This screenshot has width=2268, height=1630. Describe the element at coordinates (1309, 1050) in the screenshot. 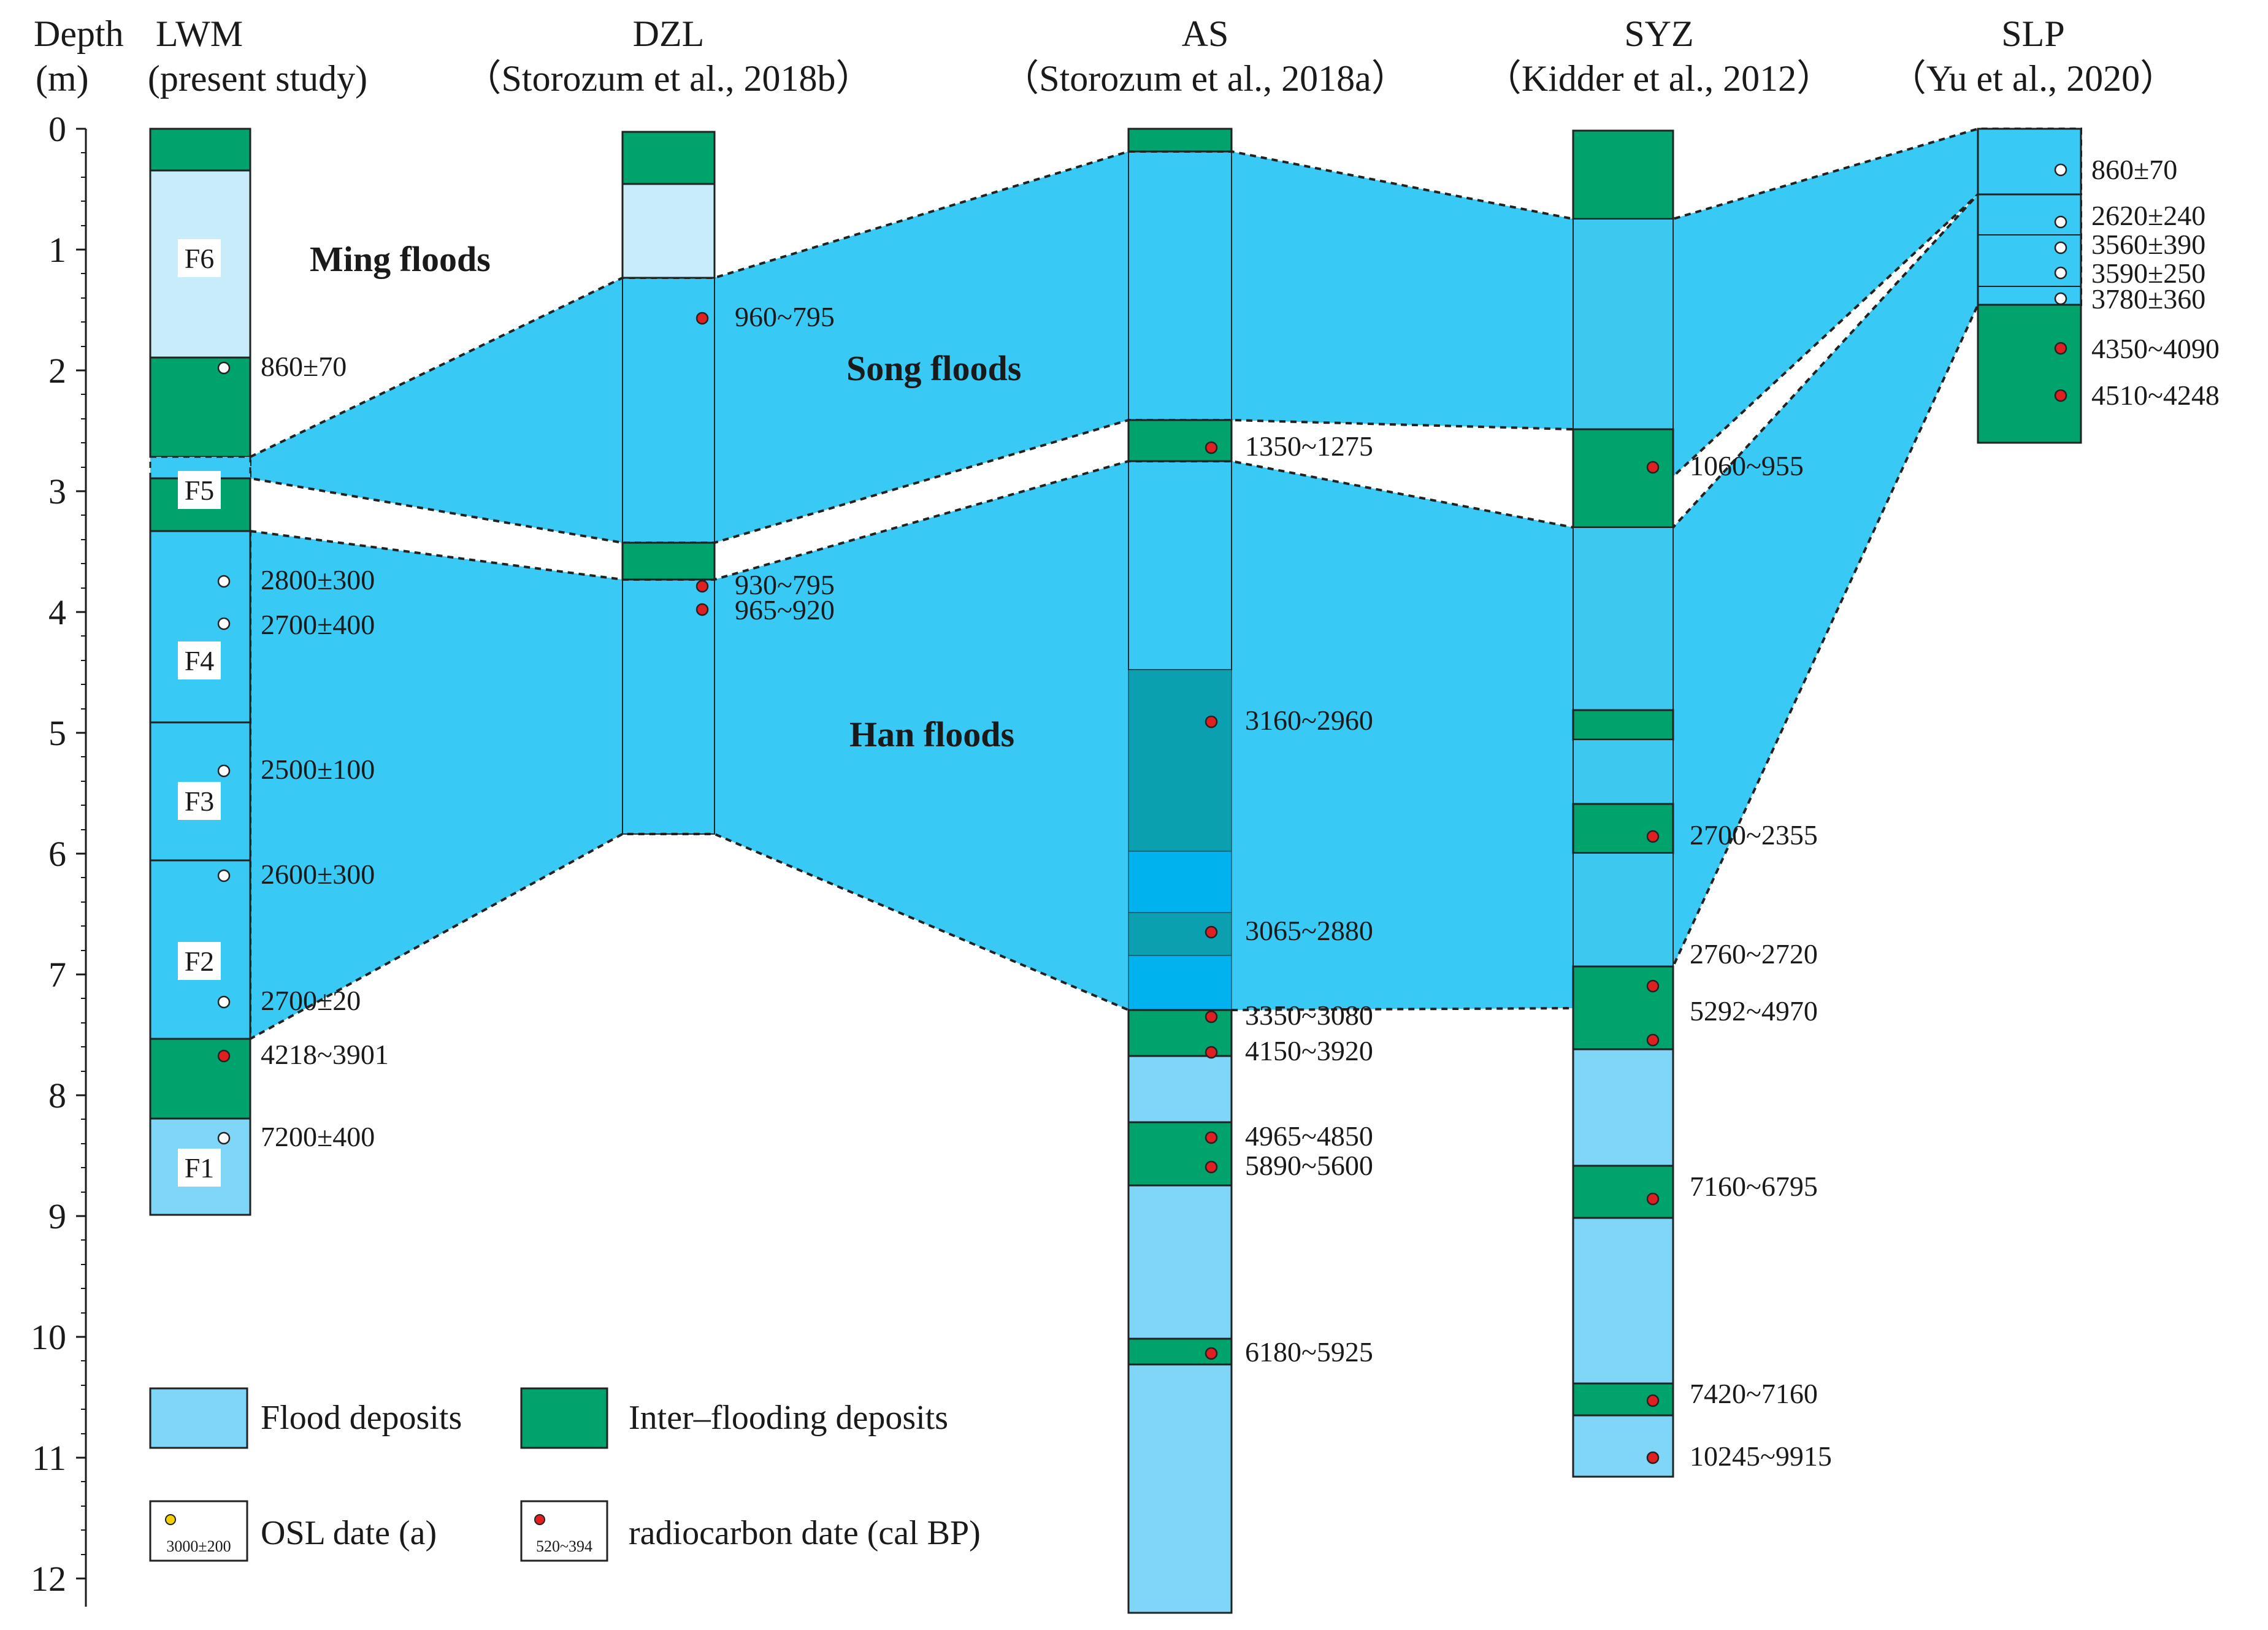

I see `date-label: 4150~3920` at that location.